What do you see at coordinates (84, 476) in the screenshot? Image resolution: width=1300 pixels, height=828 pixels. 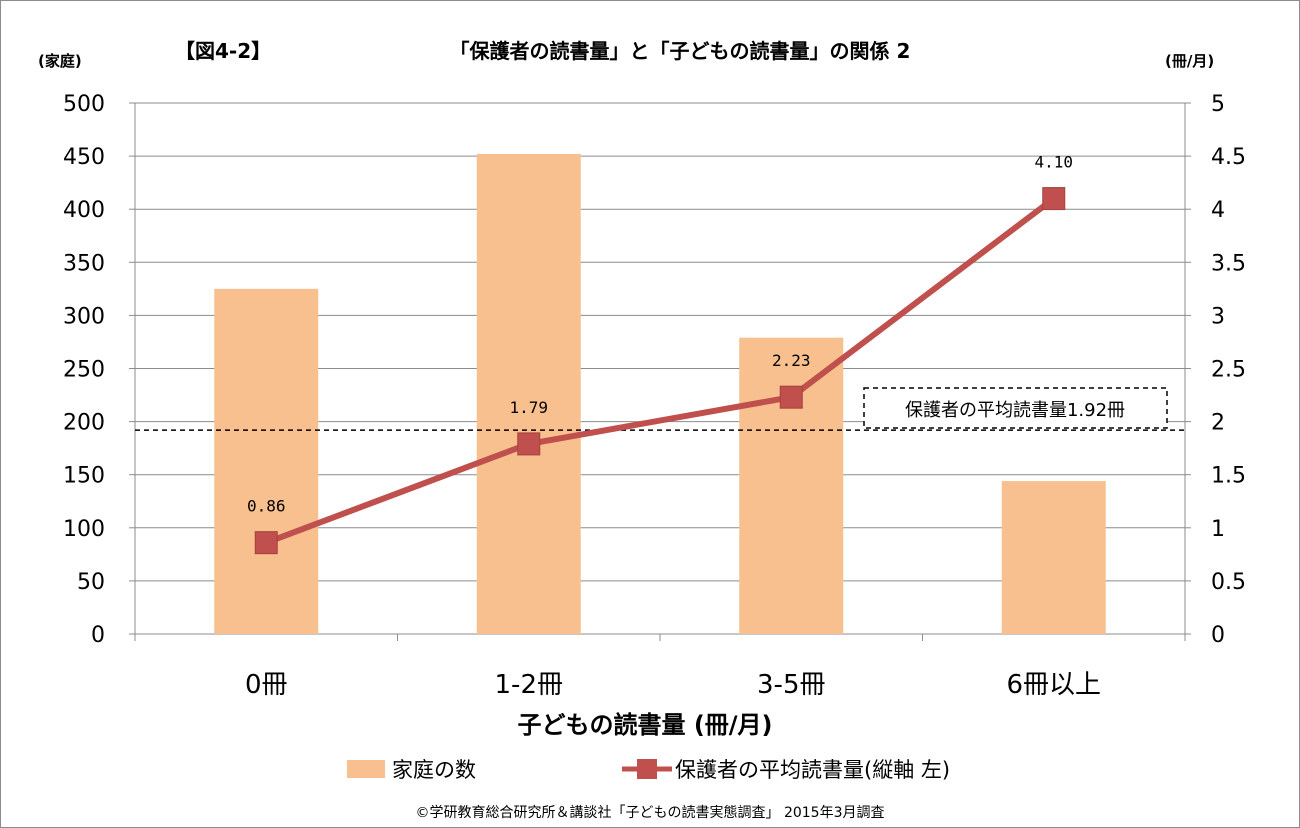 I see `y-left-tick-label: 150` at bounding box center [84, 476].